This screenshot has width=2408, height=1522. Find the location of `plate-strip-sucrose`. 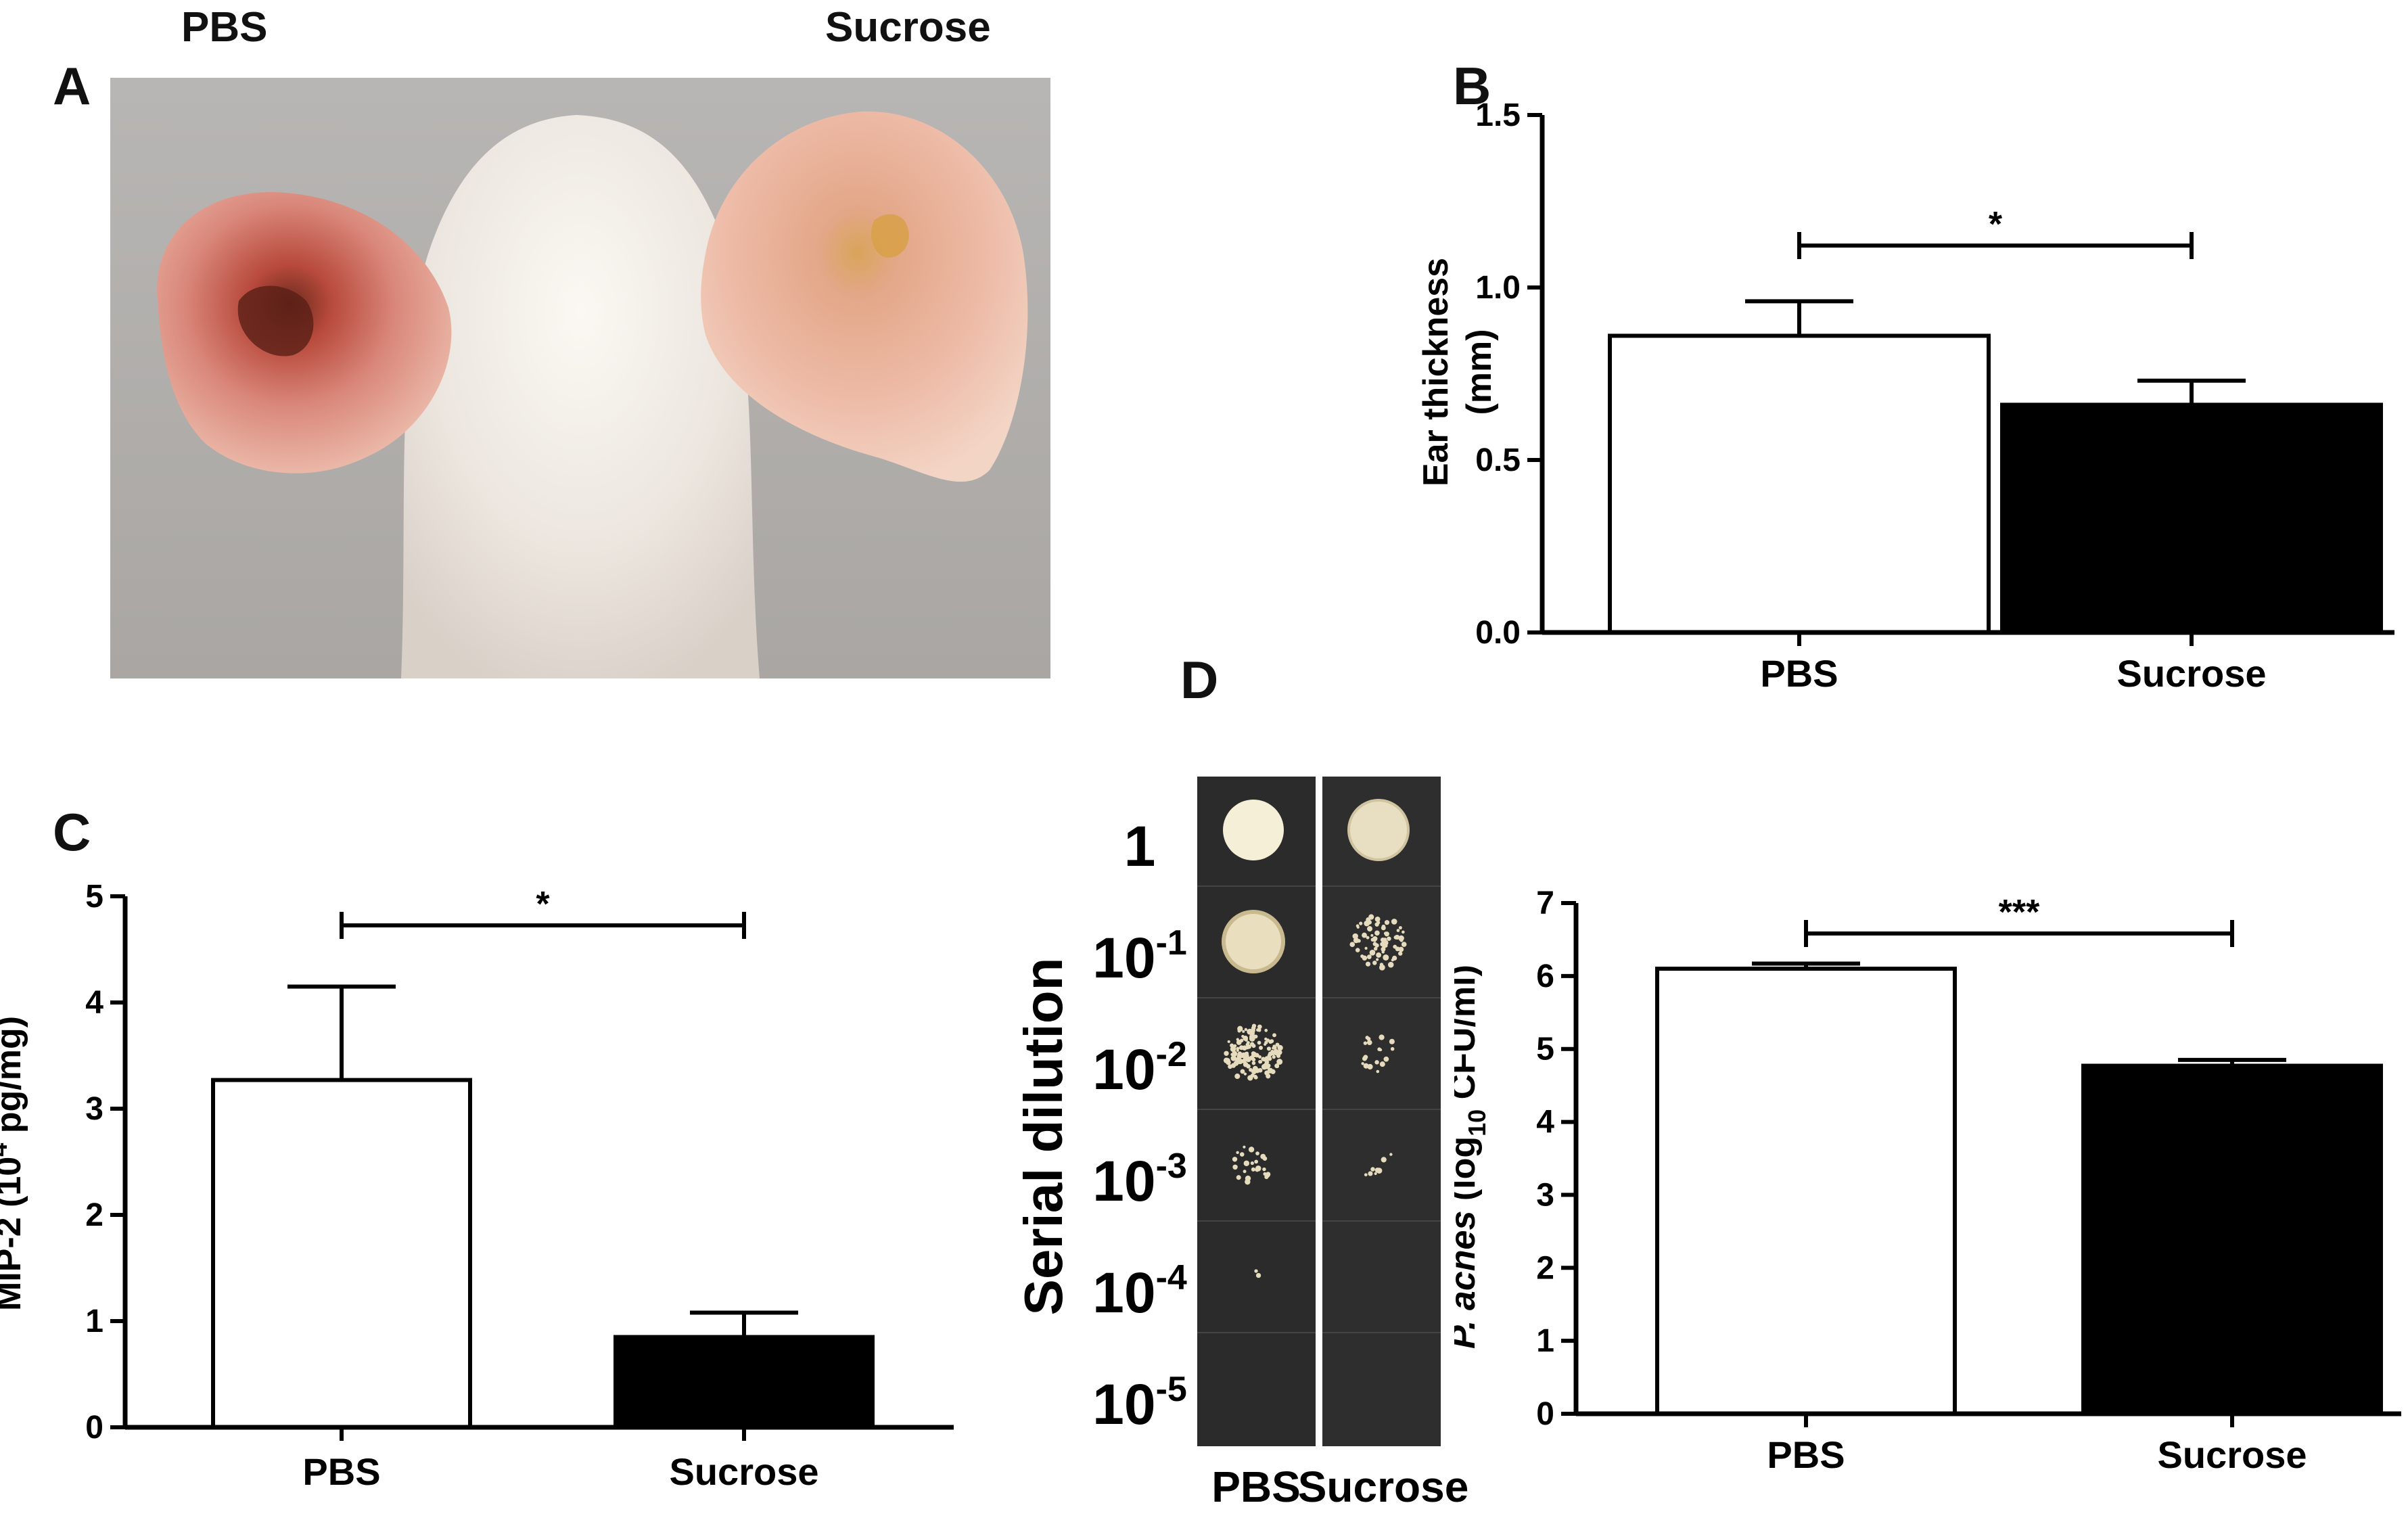

plate-strip-sucrose is located at coordinates (1381, 1111).